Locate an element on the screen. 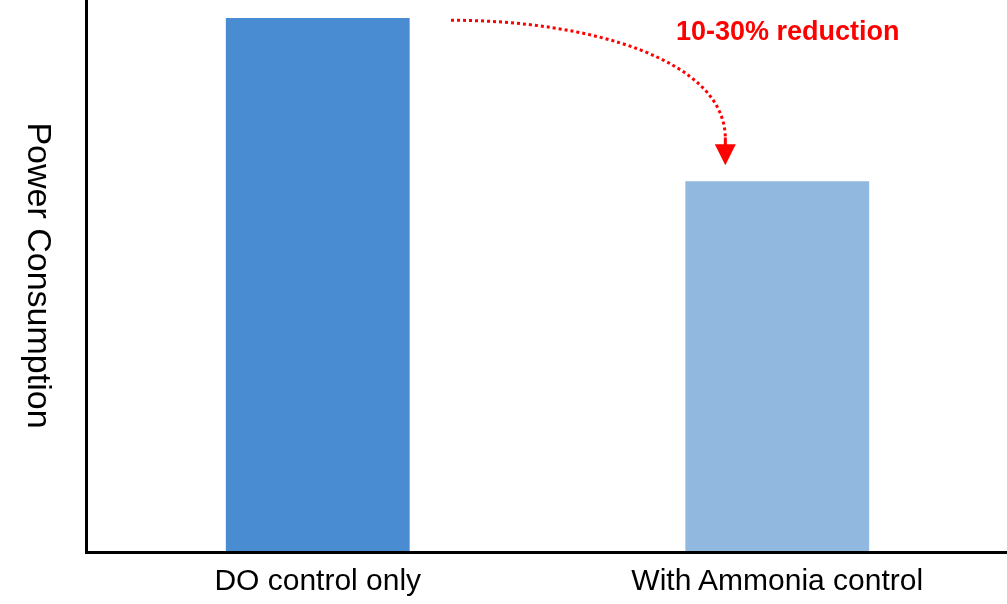 Image resolution: width=1007 pixels, height=604 pixels. annotation: 10-30% reduction is located at coordinates (788, 31).